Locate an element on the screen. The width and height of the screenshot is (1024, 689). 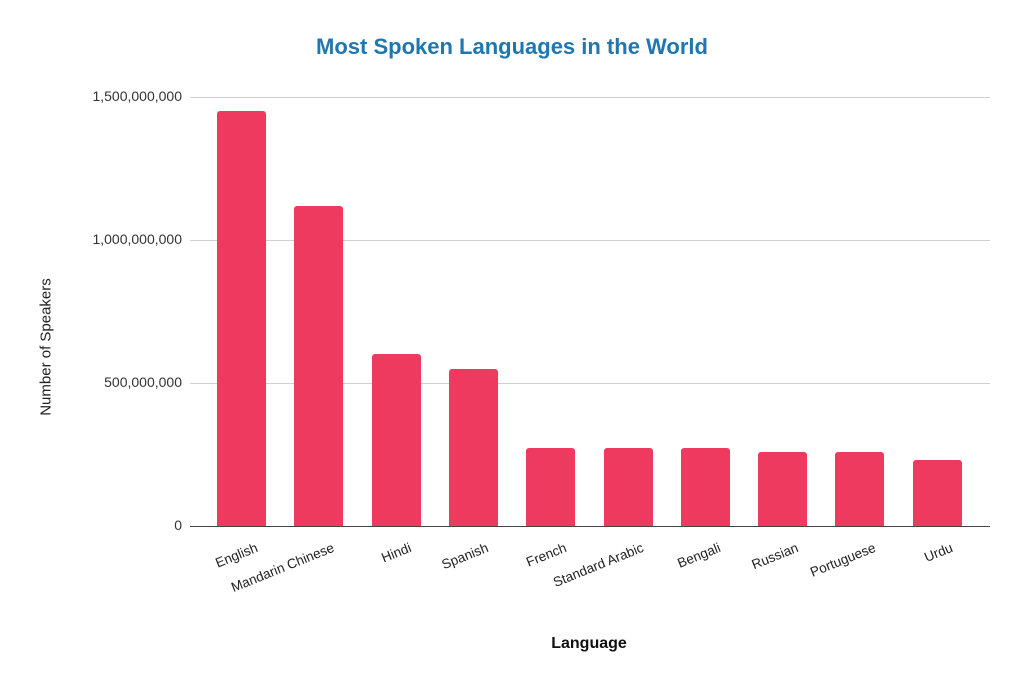
y-tick-label: 1,500,000,000 is located at coordinates (137, 96).